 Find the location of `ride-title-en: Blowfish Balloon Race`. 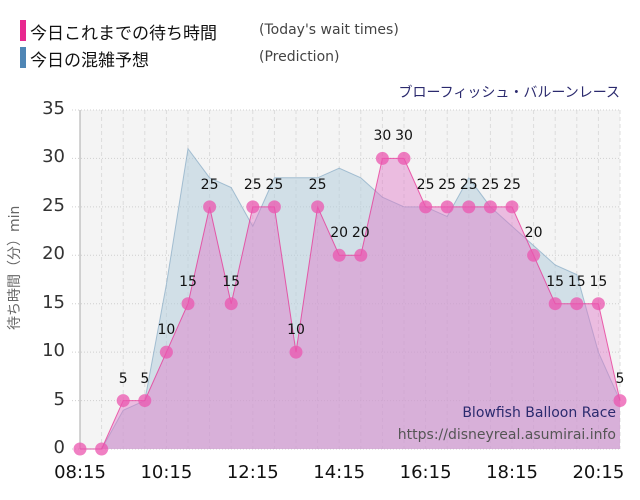

ride-title-en: Blowfish Balloon Race is located at coordinates (539, 413).